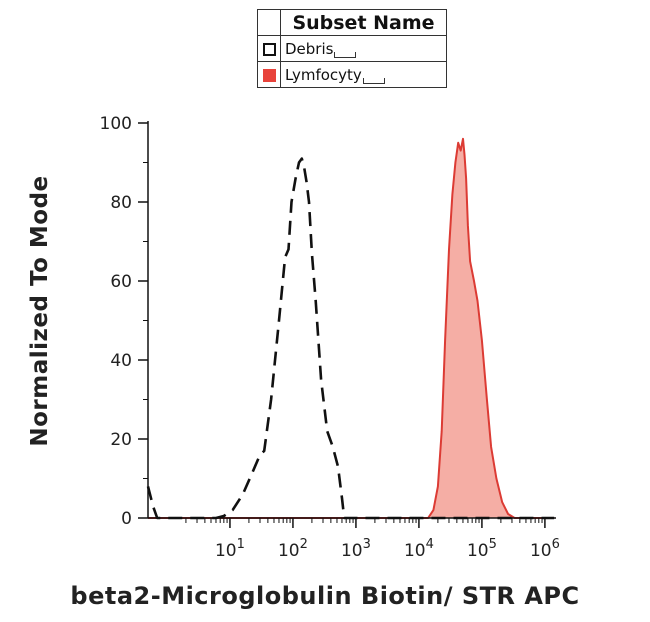  I want to click on y-tick-label: 0, so click(126, 519).